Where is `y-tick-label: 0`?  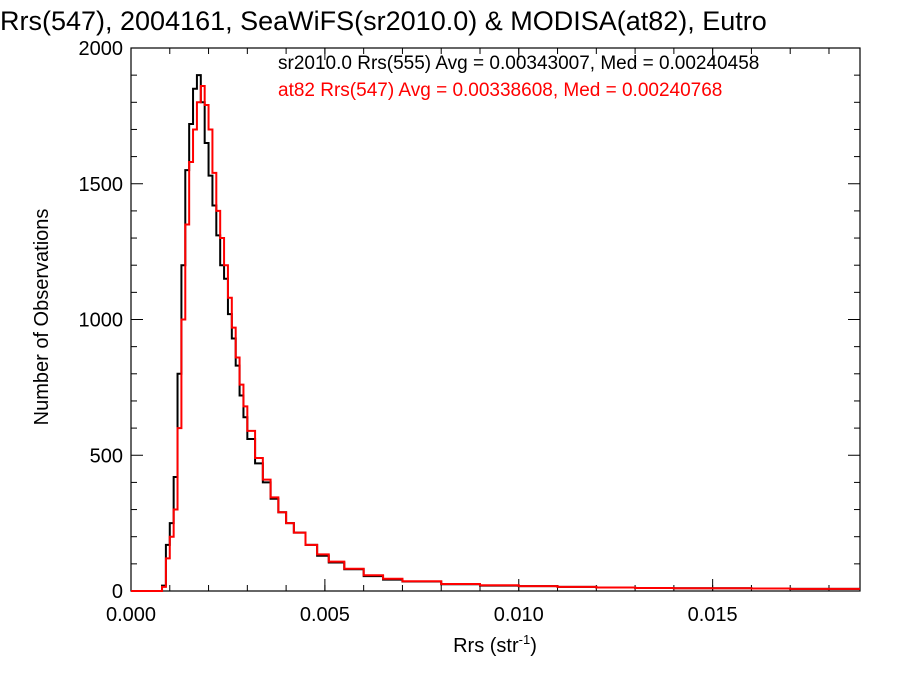
y-tick-label: 0 is located at coordinates (117, 592).